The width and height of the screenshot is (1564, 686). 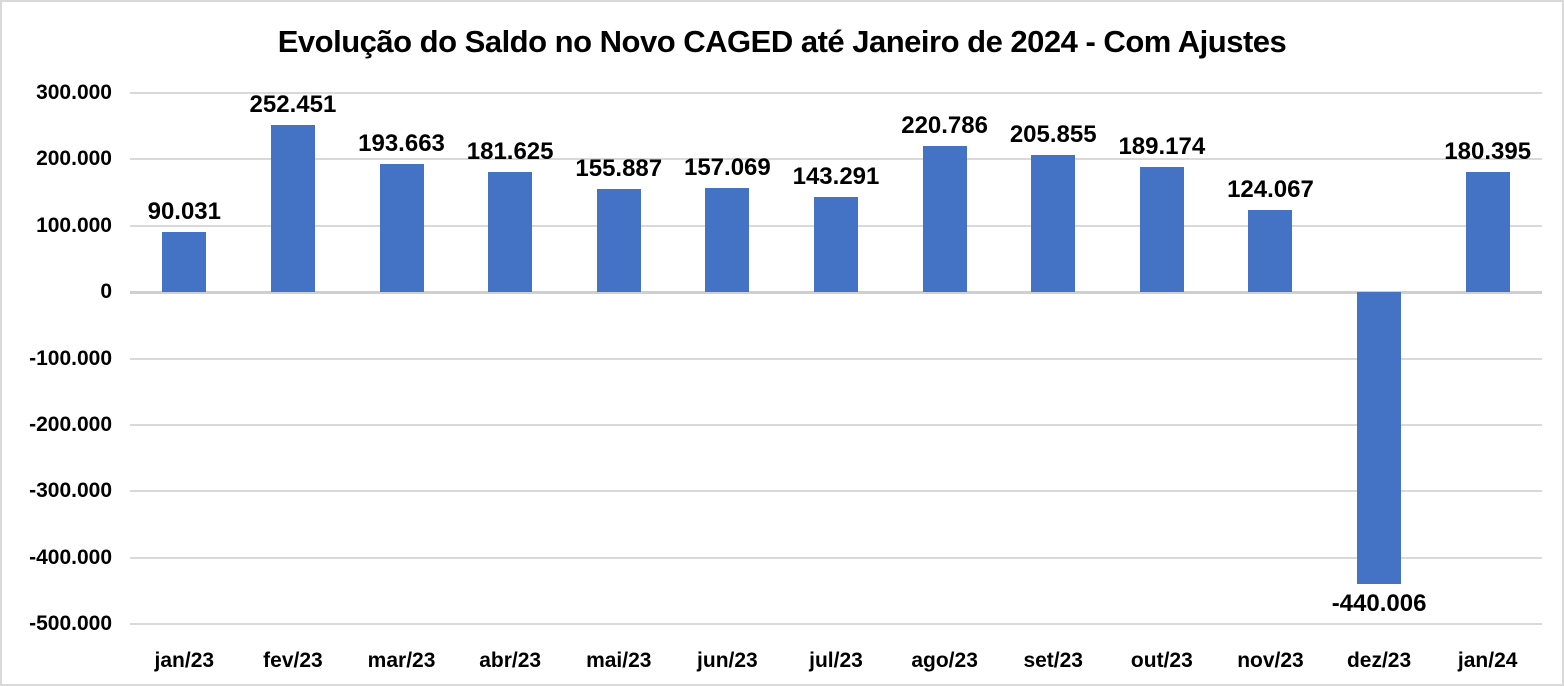 What do you see at coordinates (1270, 251) in the screenshot?
I see `bar-nov/23` at bounding box center [1270, 251].